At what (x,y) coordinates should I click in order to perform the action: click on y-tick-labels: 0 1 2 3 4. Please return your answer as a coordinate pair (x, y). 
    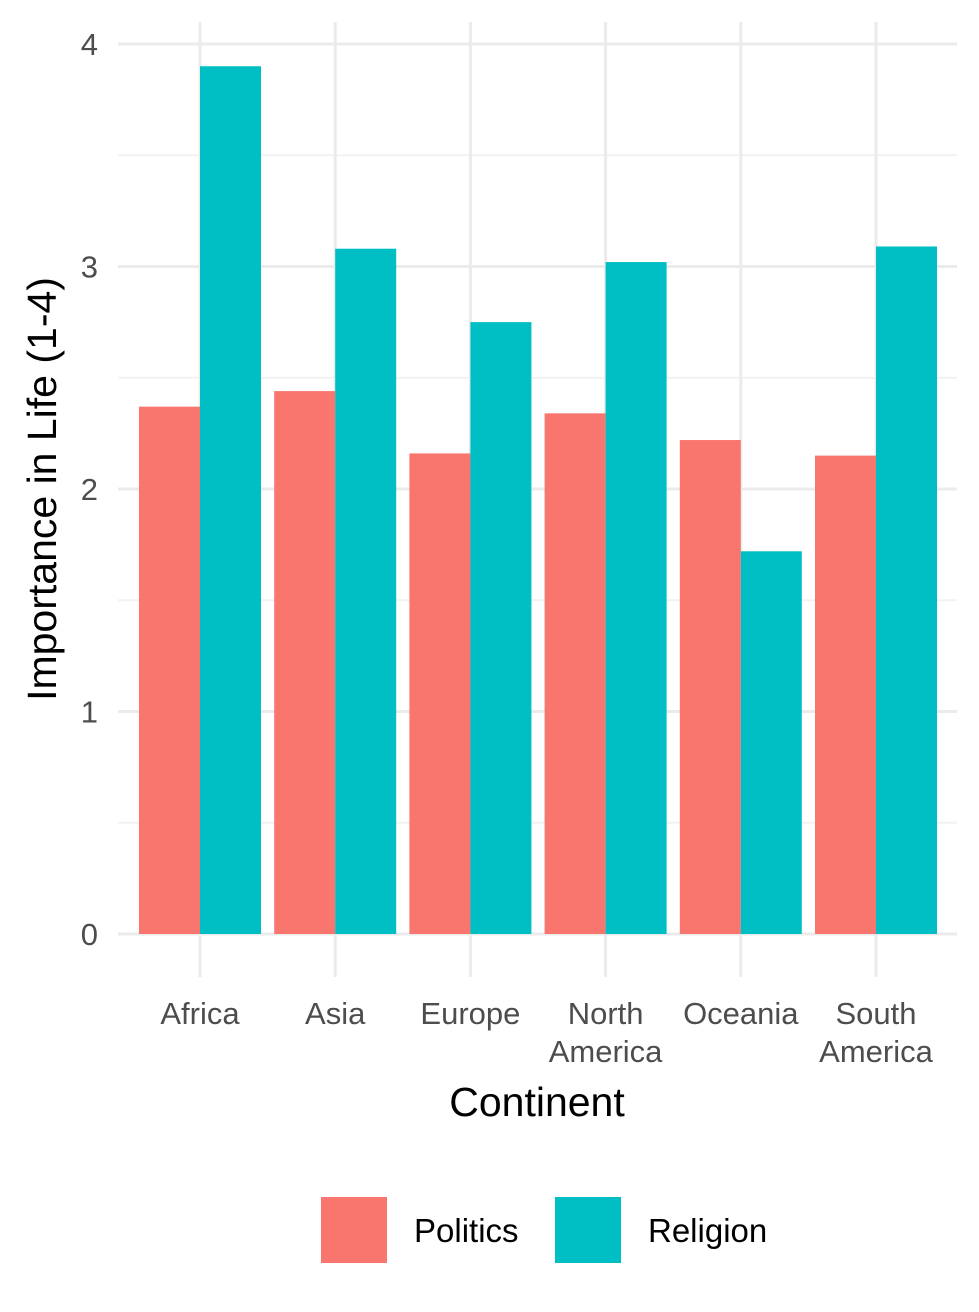
    Looking at the image, I should click on (89, 489).